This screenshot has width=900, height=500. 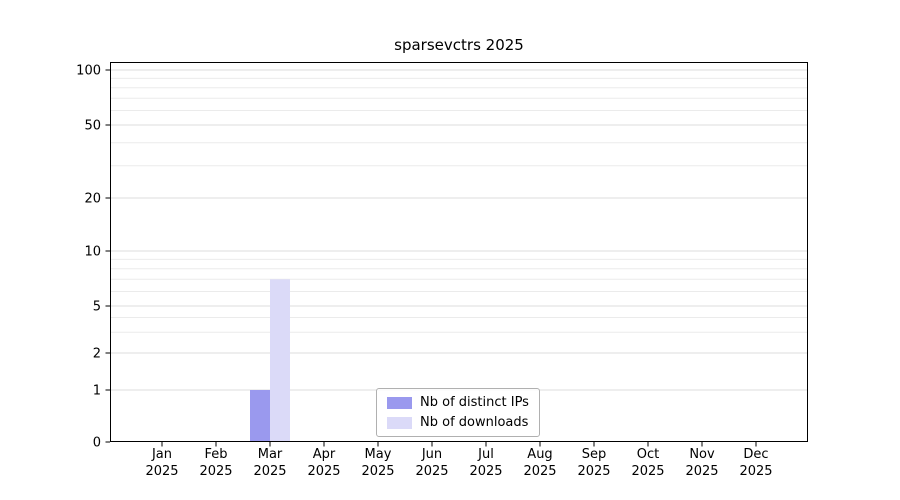 What do you see at coordinates (459, 45) in the screenshot?
I see `chart-title: sparsevctrs 2025` at bounding box center [459, 45].